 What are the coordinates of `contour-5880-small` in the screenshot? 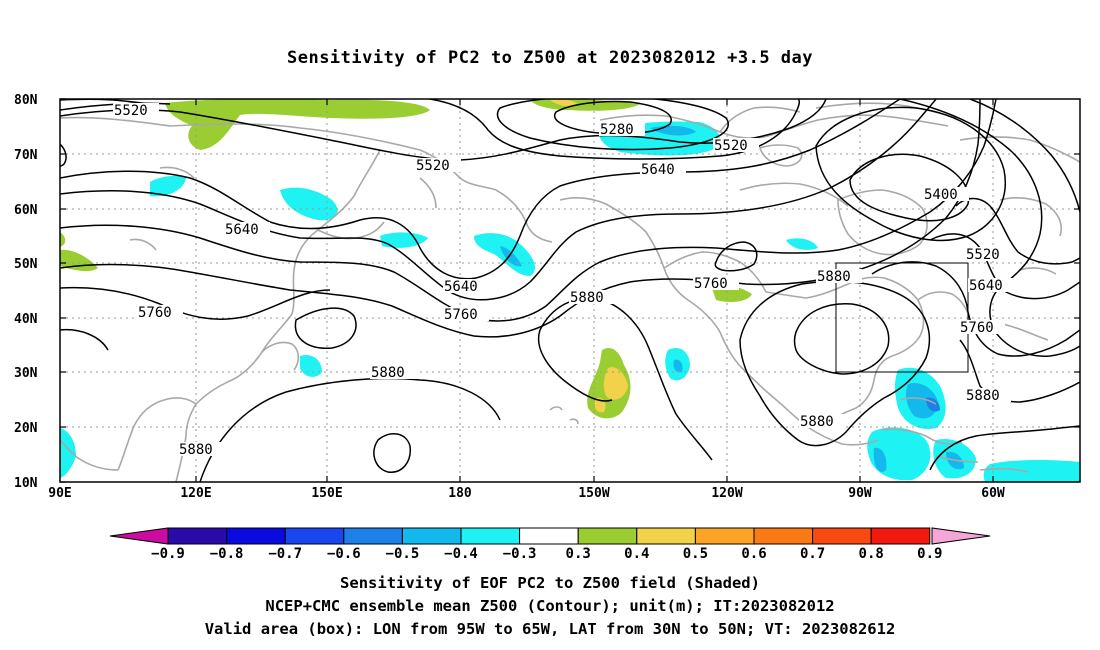 It's located at (392, 453).